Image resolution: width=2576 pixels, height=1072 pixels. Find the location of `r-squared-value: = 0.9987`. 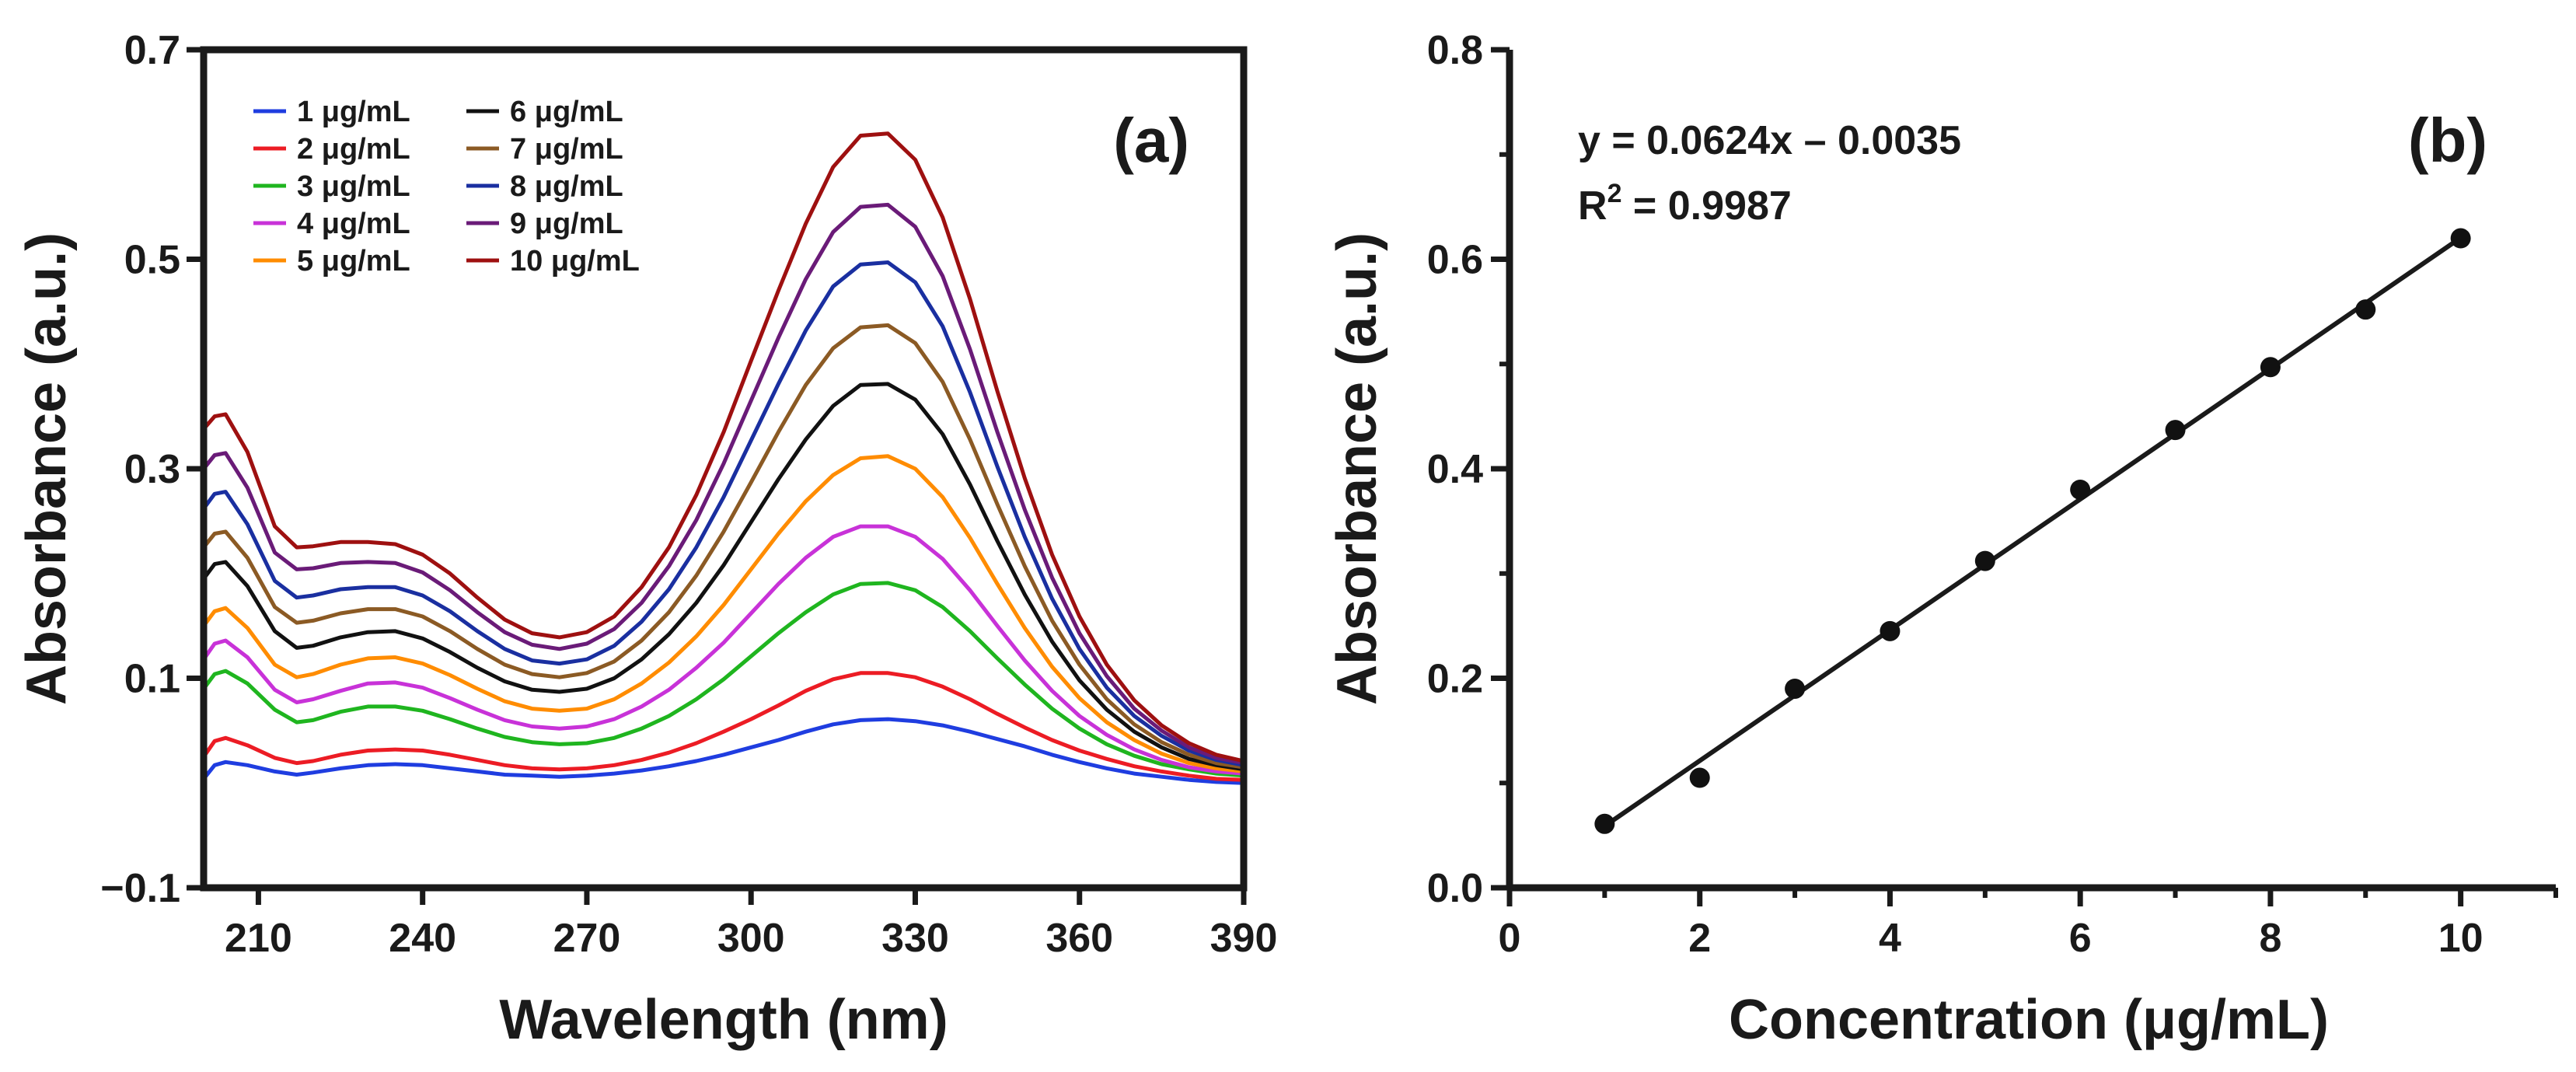

r-squared-value: = 0.9987 is located at coordinates (1706, 206).